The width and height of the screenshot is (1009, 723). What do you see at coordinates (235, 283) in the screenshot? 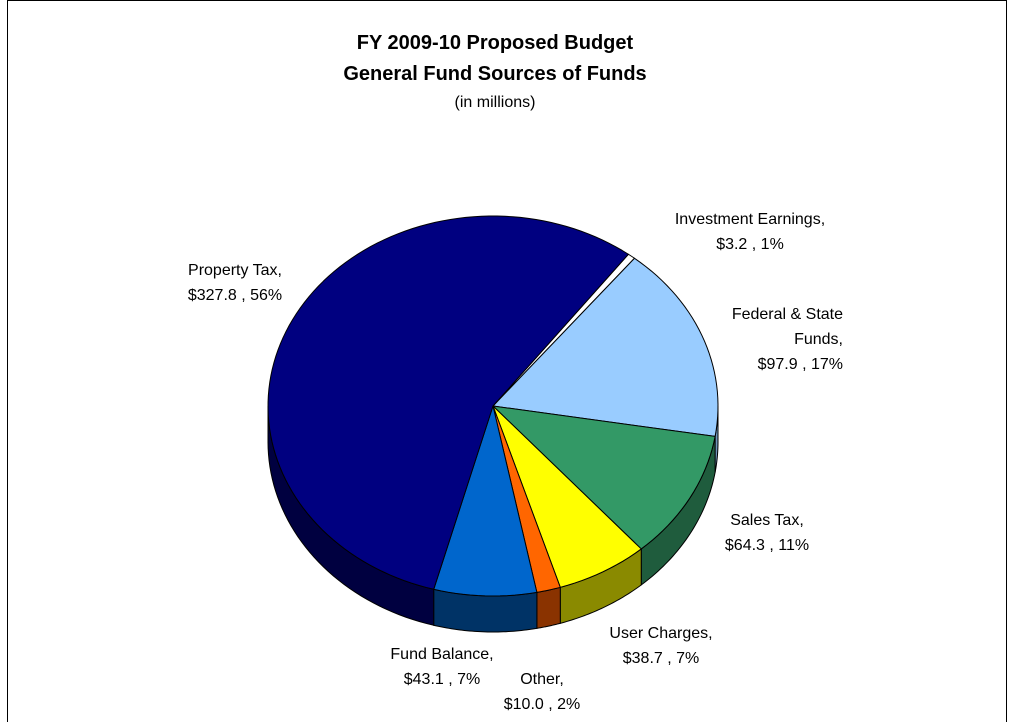
I see `slice-label: Property Tax, $327.8 , 56%` at bounding box center [235, 283].